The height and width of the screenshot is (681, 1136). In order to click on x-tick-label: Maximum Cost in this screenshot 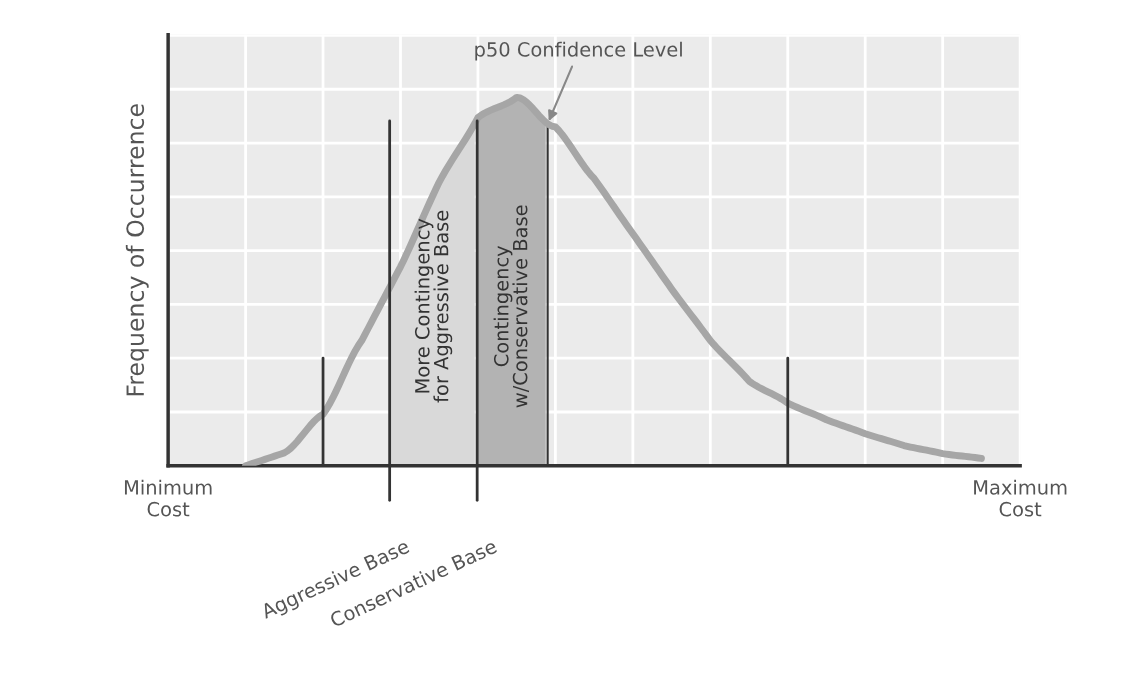, I will do `click(1020, 498)`.